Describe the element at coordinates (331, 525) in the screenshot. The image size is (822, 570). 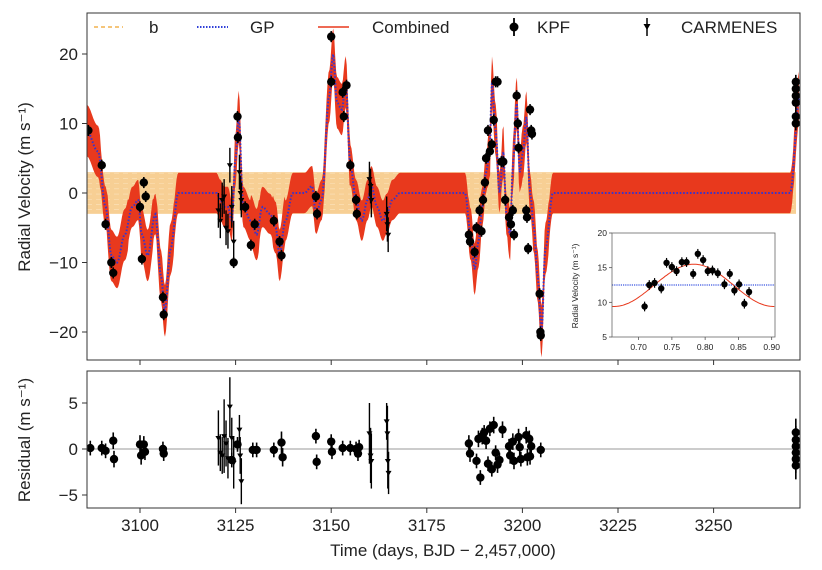
I see `x-tick-label: 3150` at that location.